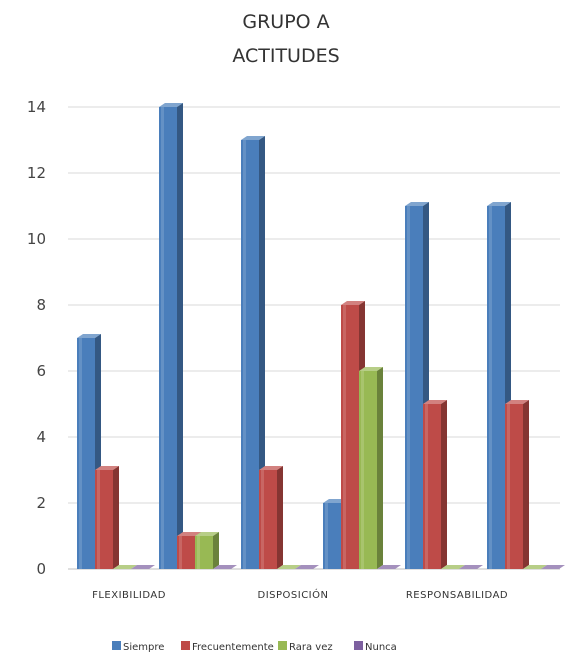 The image size is (571, 653). Describe the element at coordinates (143, 647) in the screenshot. I see `legend-label: Siempre` at that location.